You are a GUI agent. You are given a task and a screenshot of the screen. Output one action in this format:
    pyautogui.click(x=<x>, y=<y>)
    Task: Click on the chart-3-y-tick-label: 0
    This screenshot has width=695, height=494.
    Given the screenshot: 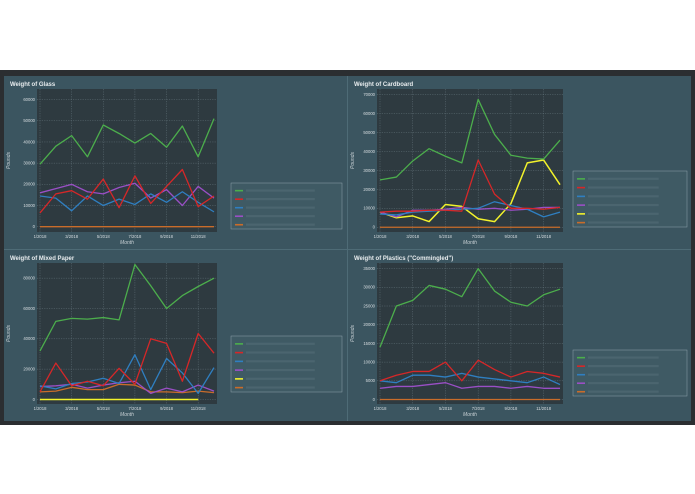 What is the action you would take?
    pyautogui.click(x=34, y=399)
    